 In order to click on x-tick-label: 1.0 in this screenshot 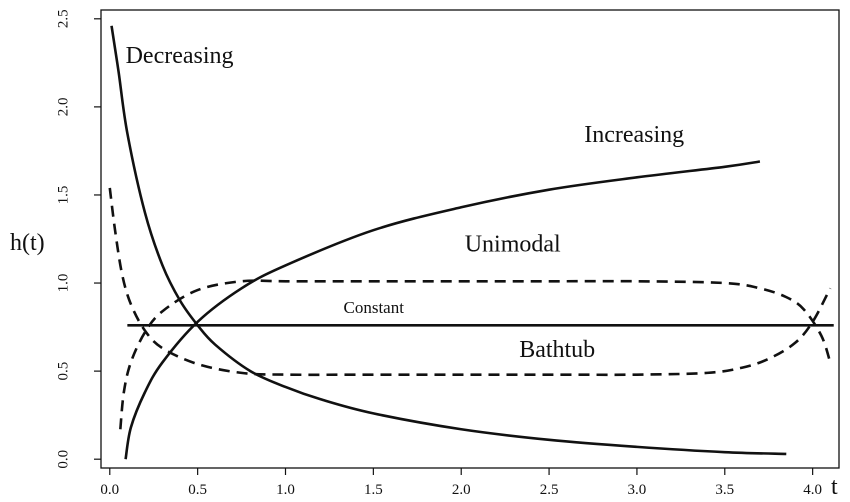, I will do `click(285, 490)`.